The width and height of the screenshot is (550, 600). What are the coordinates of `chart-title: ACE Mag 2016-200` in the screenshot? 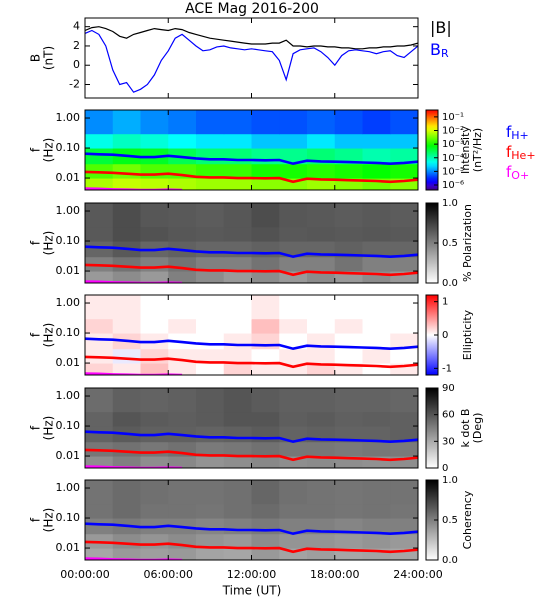 It's located at (252, 9).